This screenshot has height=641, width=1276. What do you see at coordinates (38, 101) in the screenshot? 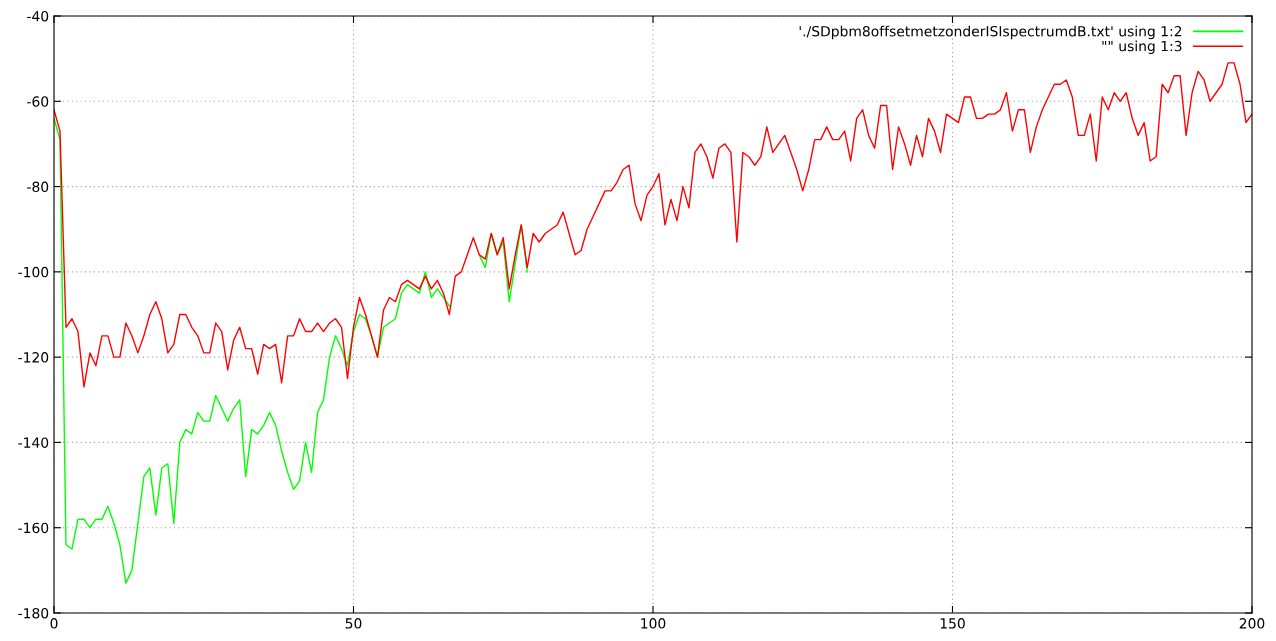
I see `y-tick-label: -60` at bounding box center [38, 101].